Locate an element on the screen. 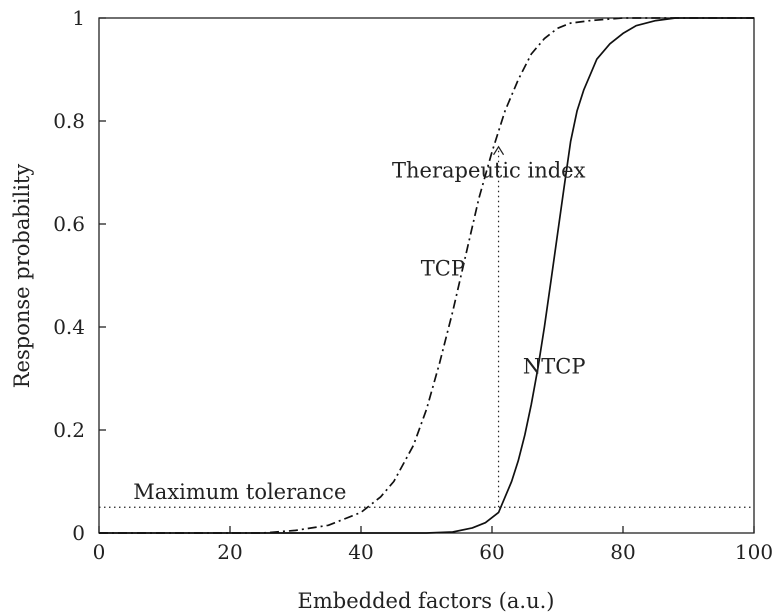 The width and height of the screenshot is (777, 615). x-tick-label: 40 is located at coordinates (360, 552).